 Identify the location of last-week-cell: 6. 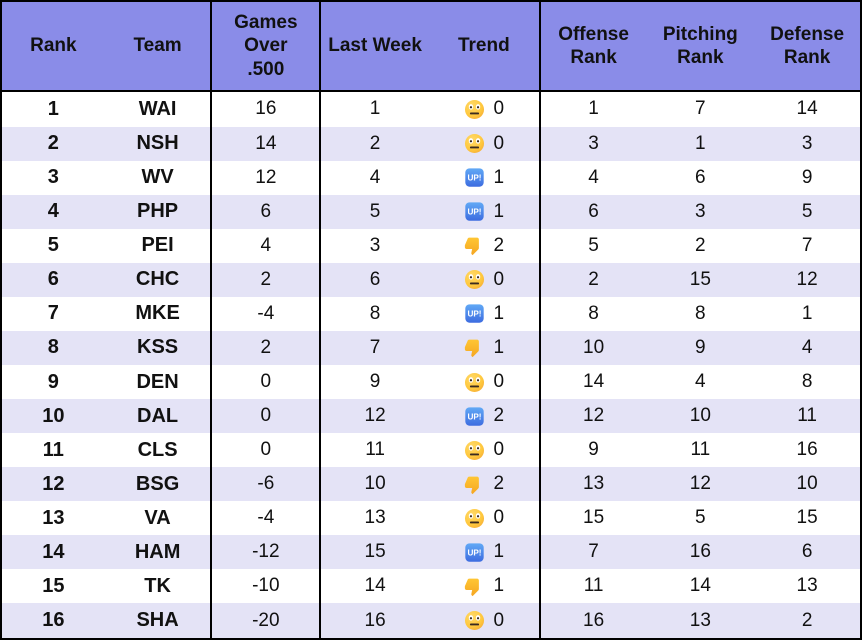
(374, 279).